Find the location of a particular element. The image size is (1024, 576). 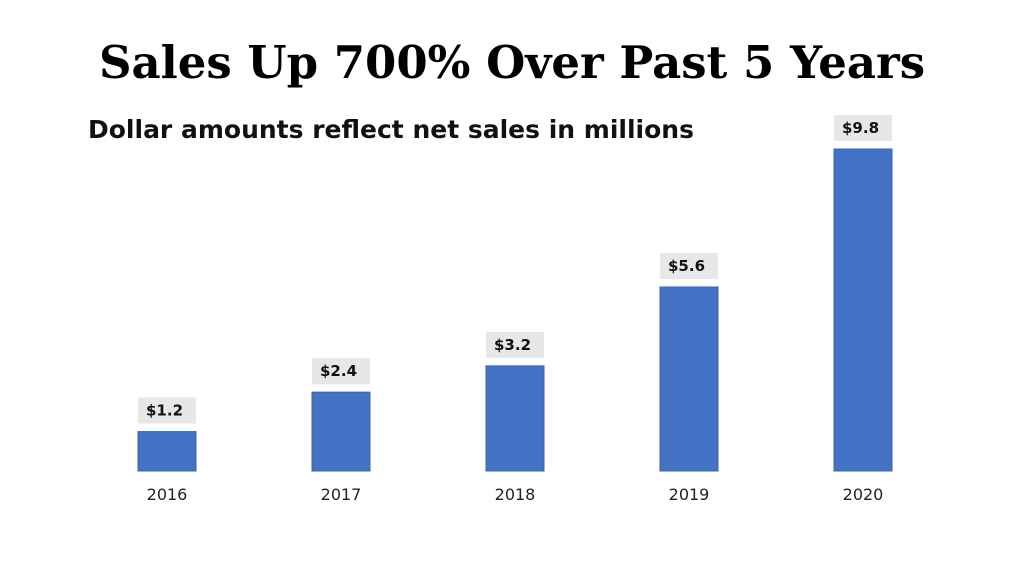

bar-2019 is located at coordinates (689, 379).